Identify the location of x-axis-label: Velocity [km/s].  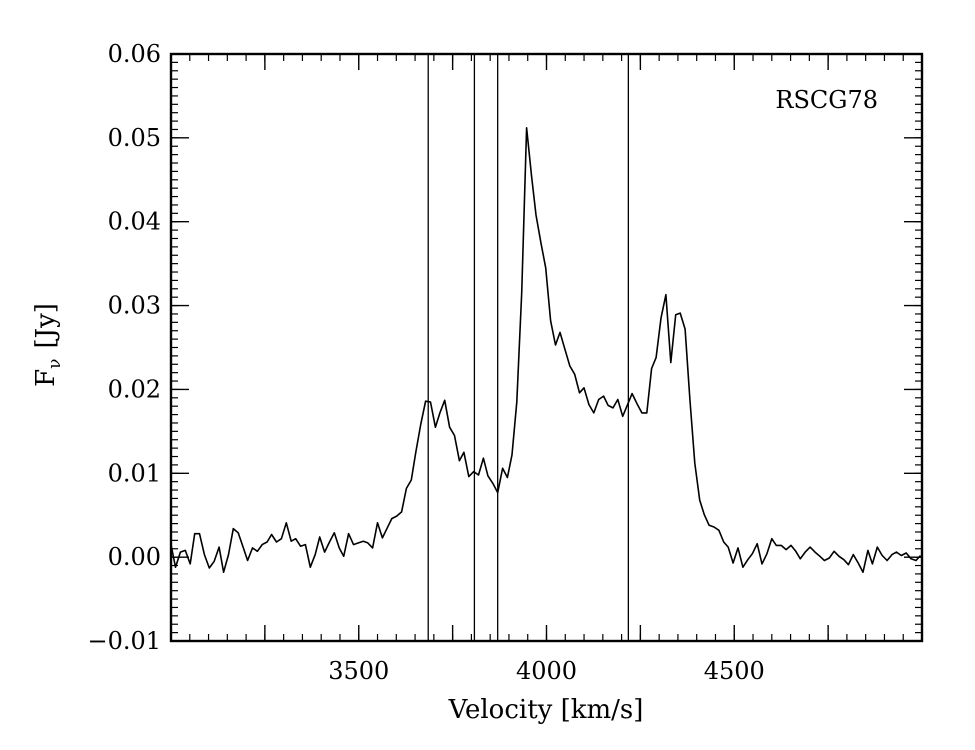
(546, 710).